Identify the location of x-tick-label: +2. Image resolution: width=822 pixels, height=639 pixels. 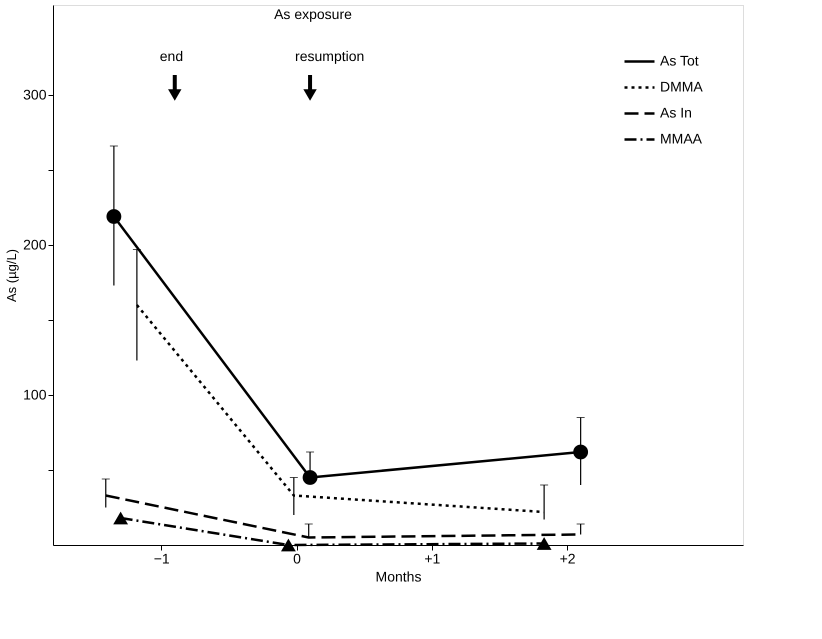
(568, 558).